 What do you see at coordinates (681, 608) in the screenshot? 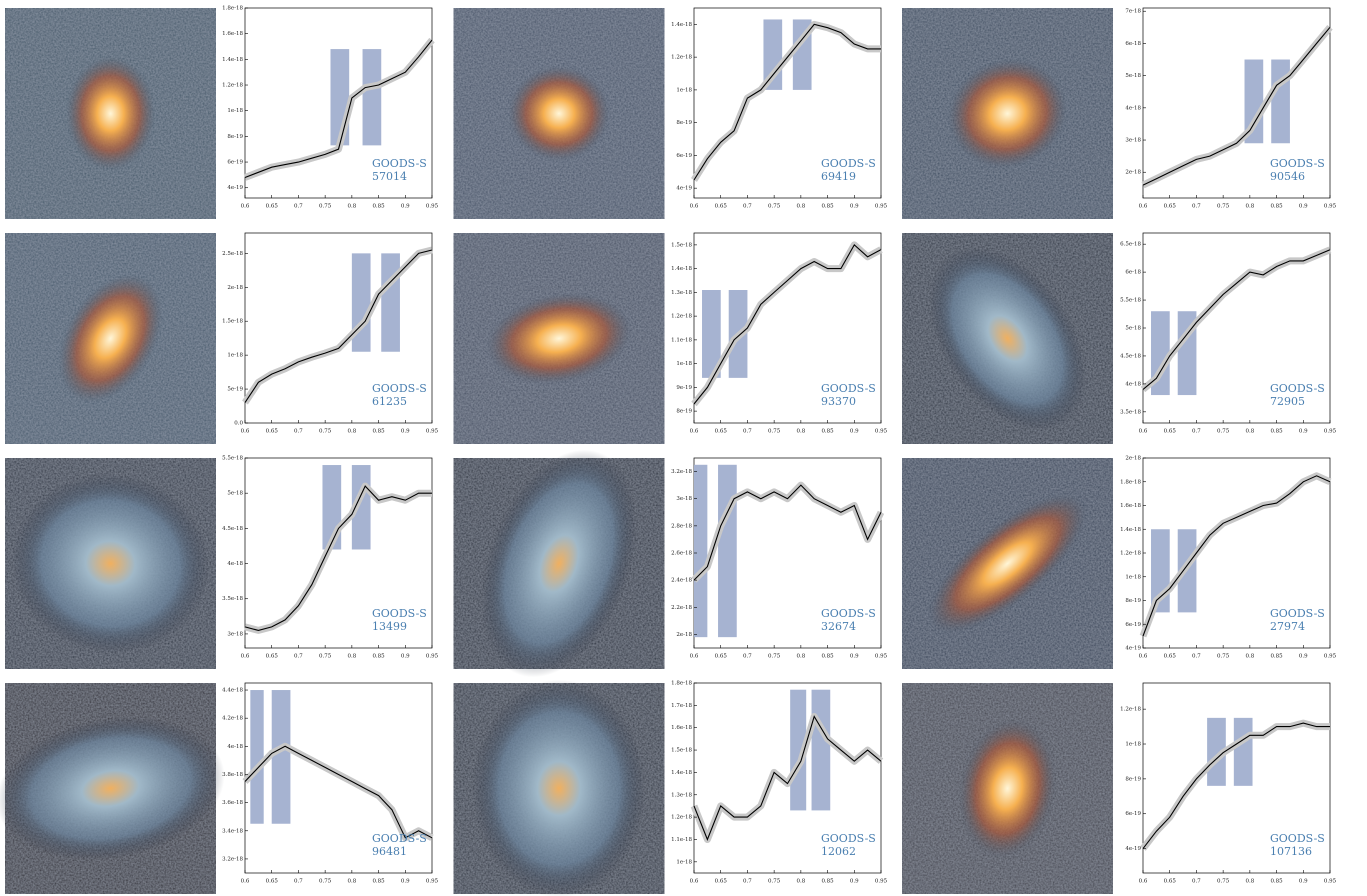
I see `y-tick-label: 2.2e-18` at bounding box center [681, 608].